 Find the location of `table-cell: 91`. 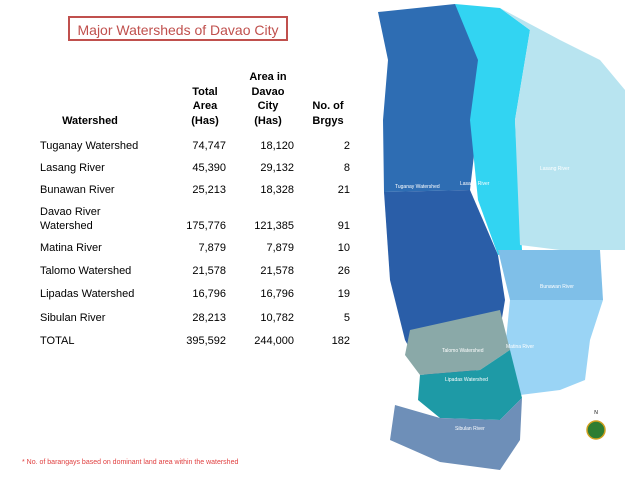

table-cell: 91 is located at coordinates (343, 226).